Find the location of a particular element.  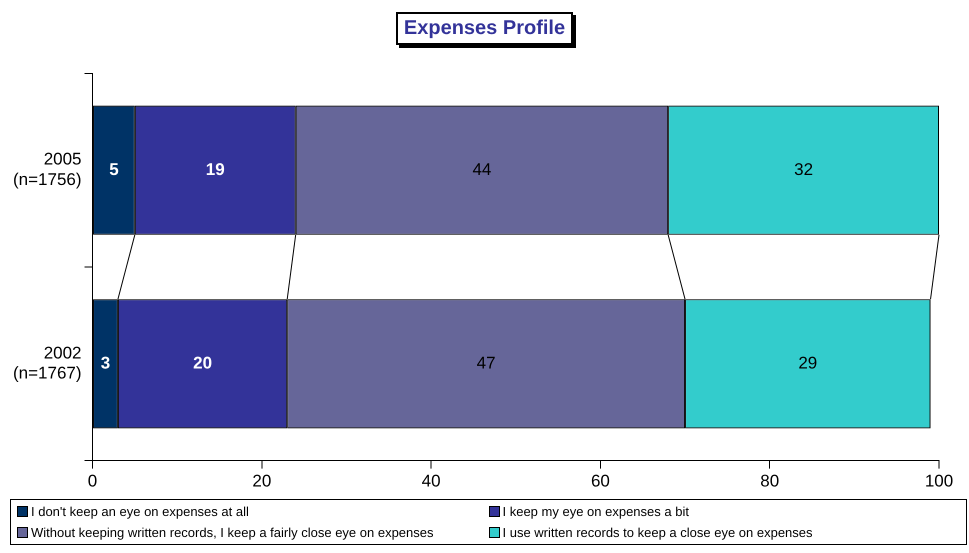

y-tick-label: 2002 (n=1767) is located at coordinates (47, 363).